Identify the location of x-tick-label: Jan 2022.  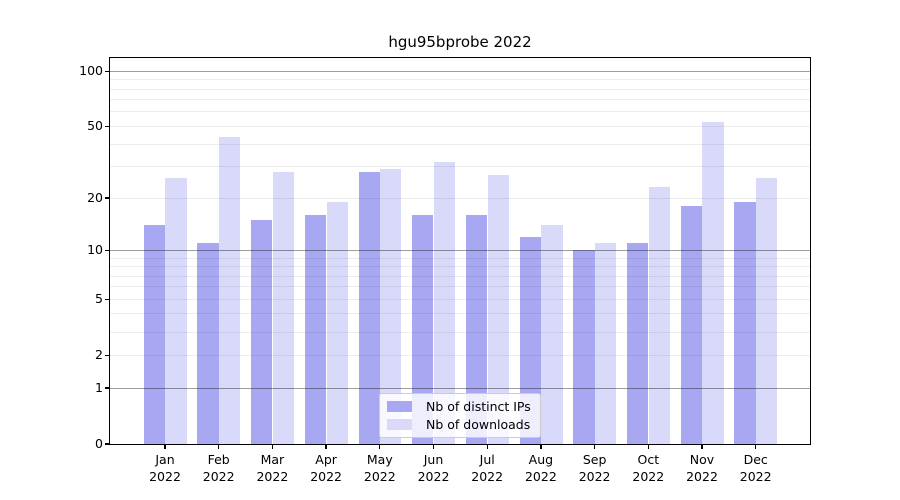
(165, 468).